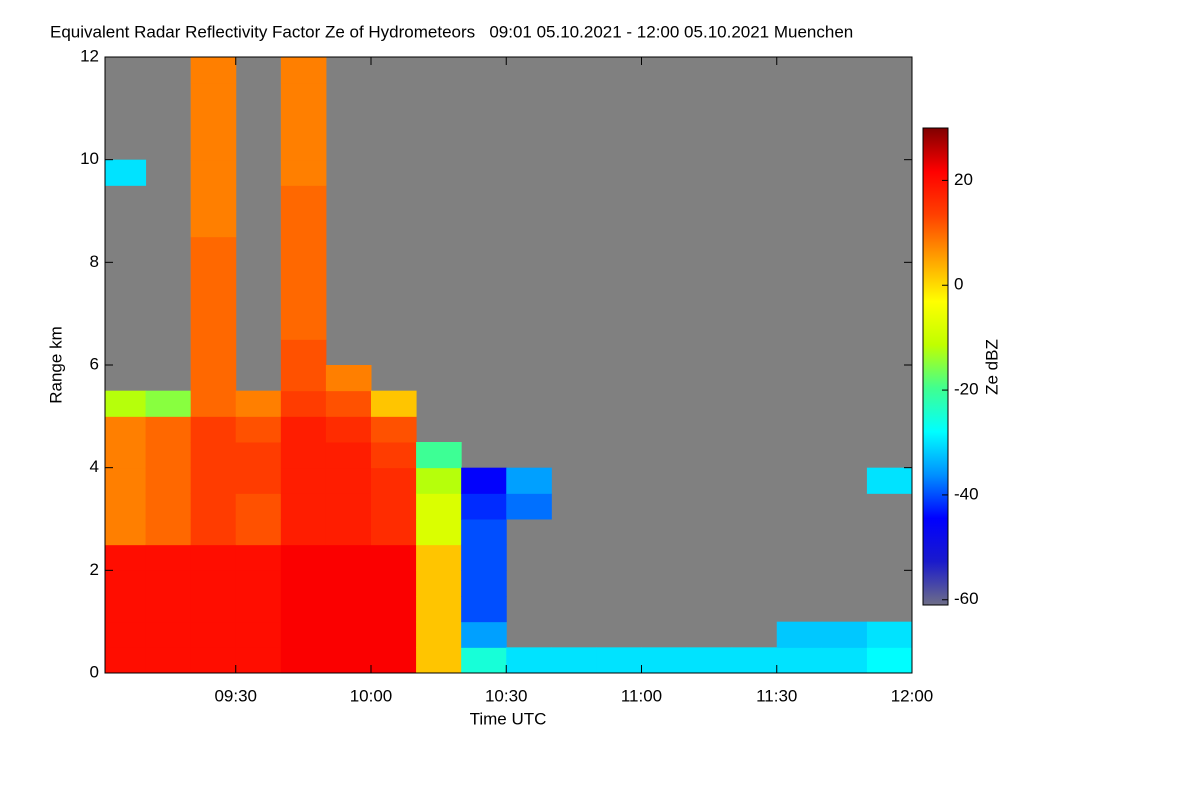 The image size is (1200, 800). Describe the element at coordinates (89, 55) in the screenshot. I see `y-tick-label: 12` at that location.